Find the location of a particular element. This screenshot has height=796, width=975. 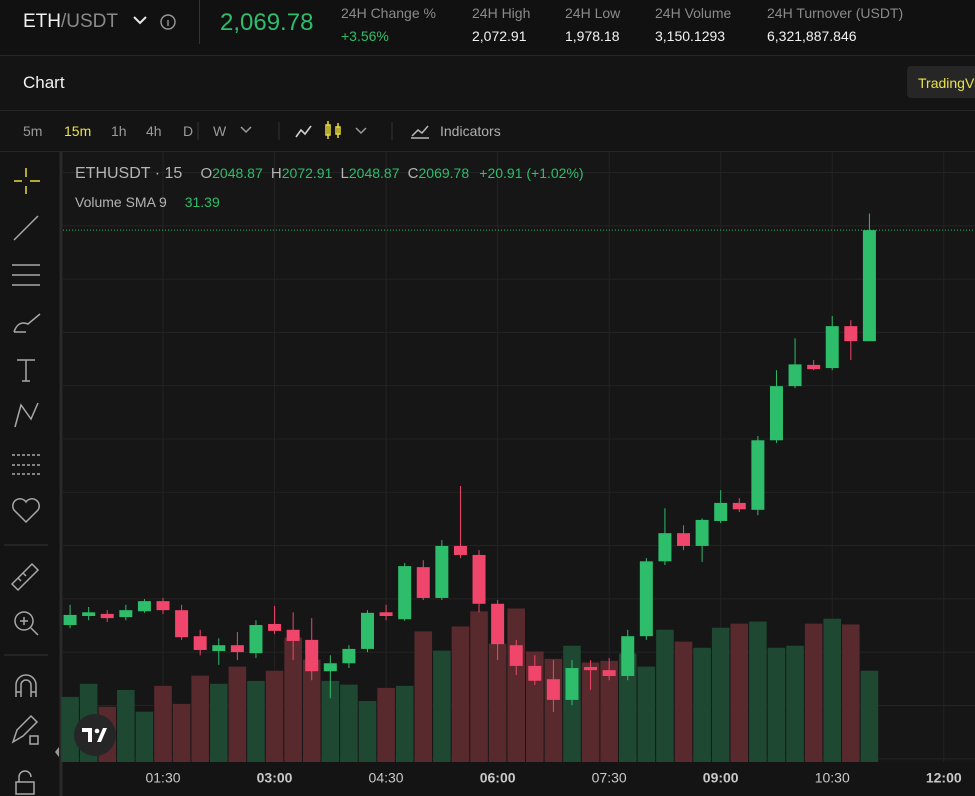

legend-change: +20.91 (+1.02%) is located at coordinates (531, 173).